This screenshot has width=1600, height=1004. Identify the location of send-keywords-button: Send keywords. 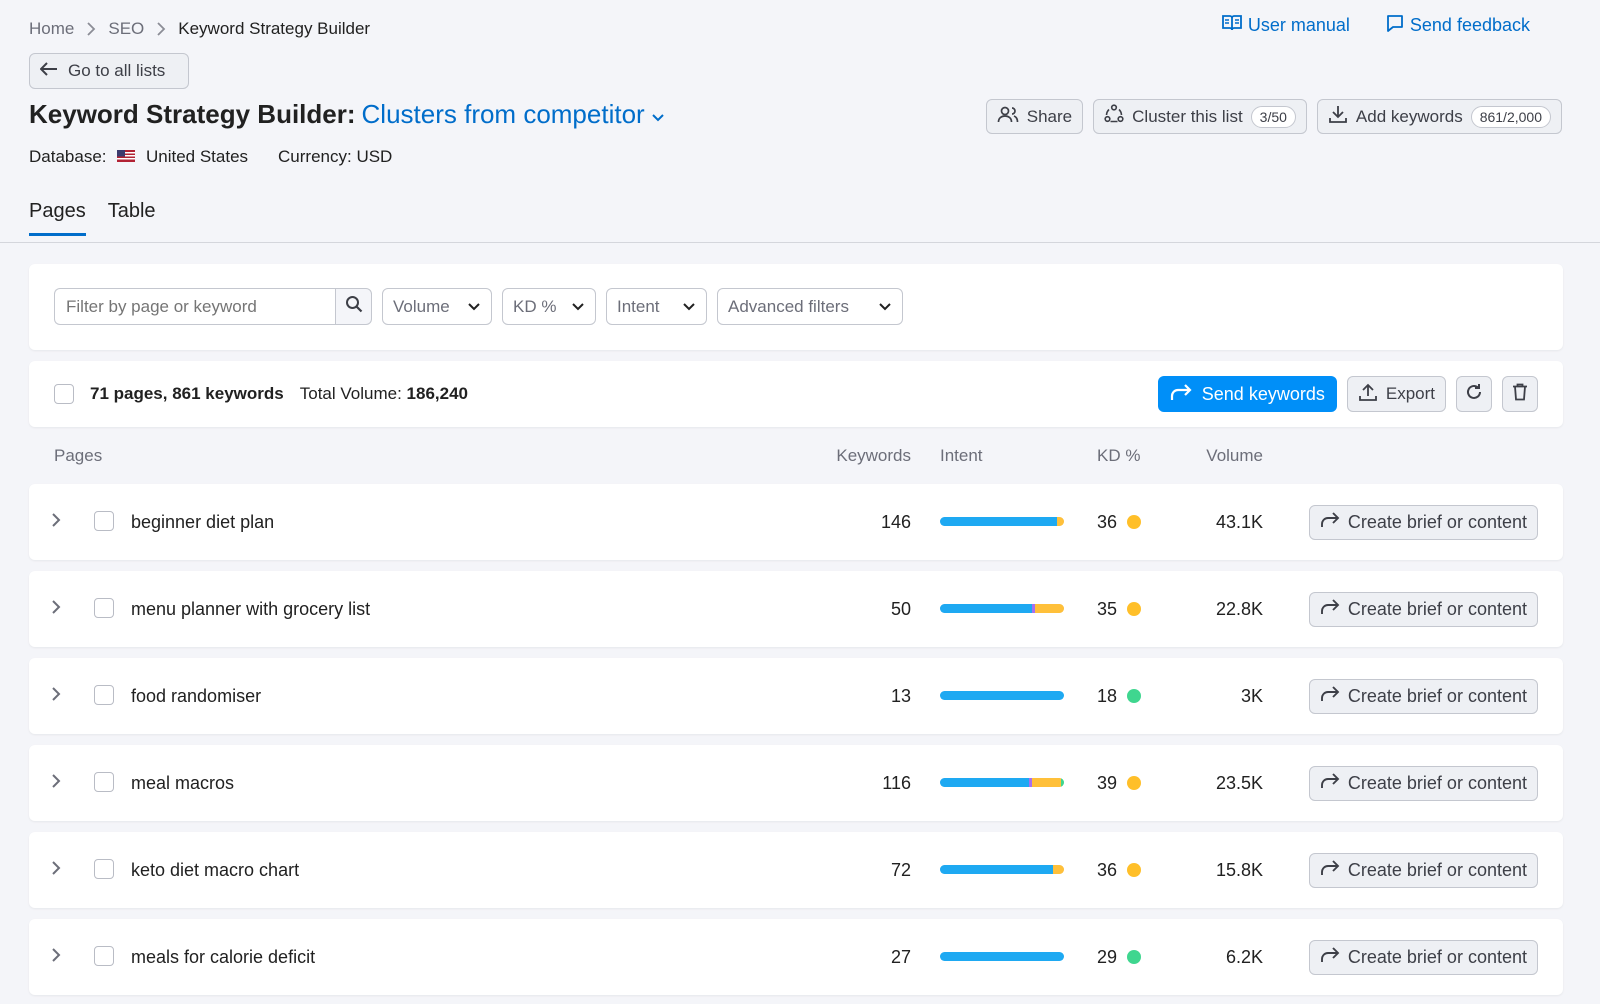
(1247, 394).